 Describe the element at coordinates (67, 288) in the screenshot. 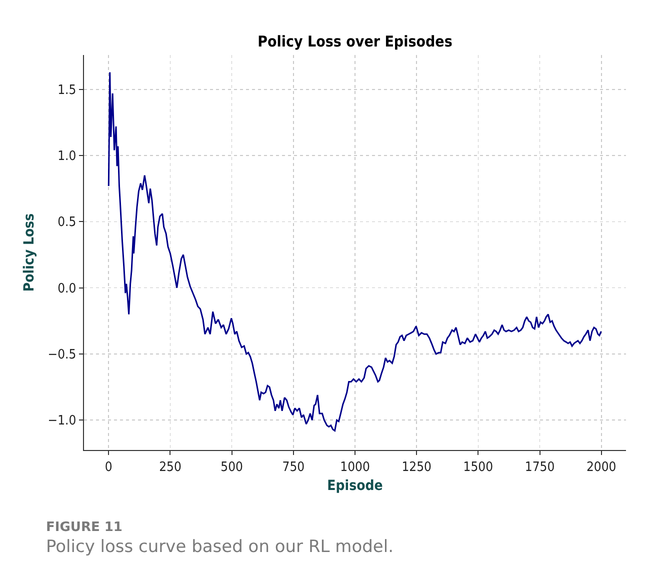

I see `y-tick-label: 0.0` at that location.